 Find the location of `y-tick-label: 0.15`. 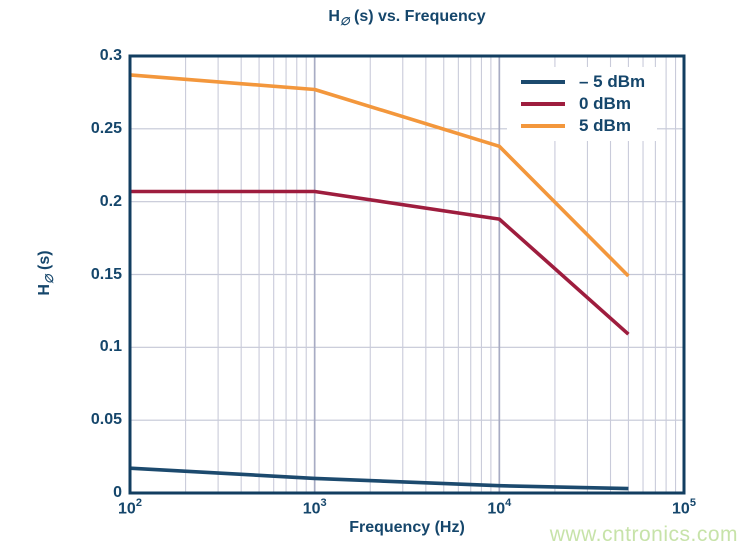

y-tick-label: 0.15 is located at coordinates (106, 274).